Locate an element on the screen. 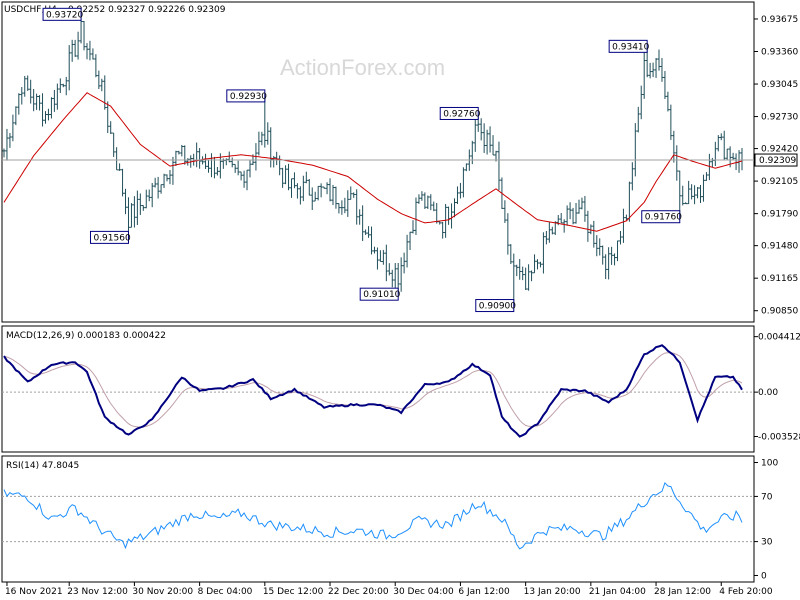 The width and height of the screenshot is (800, 600). price-tick-label: 0.91480 is located at coordinates (779, 247).